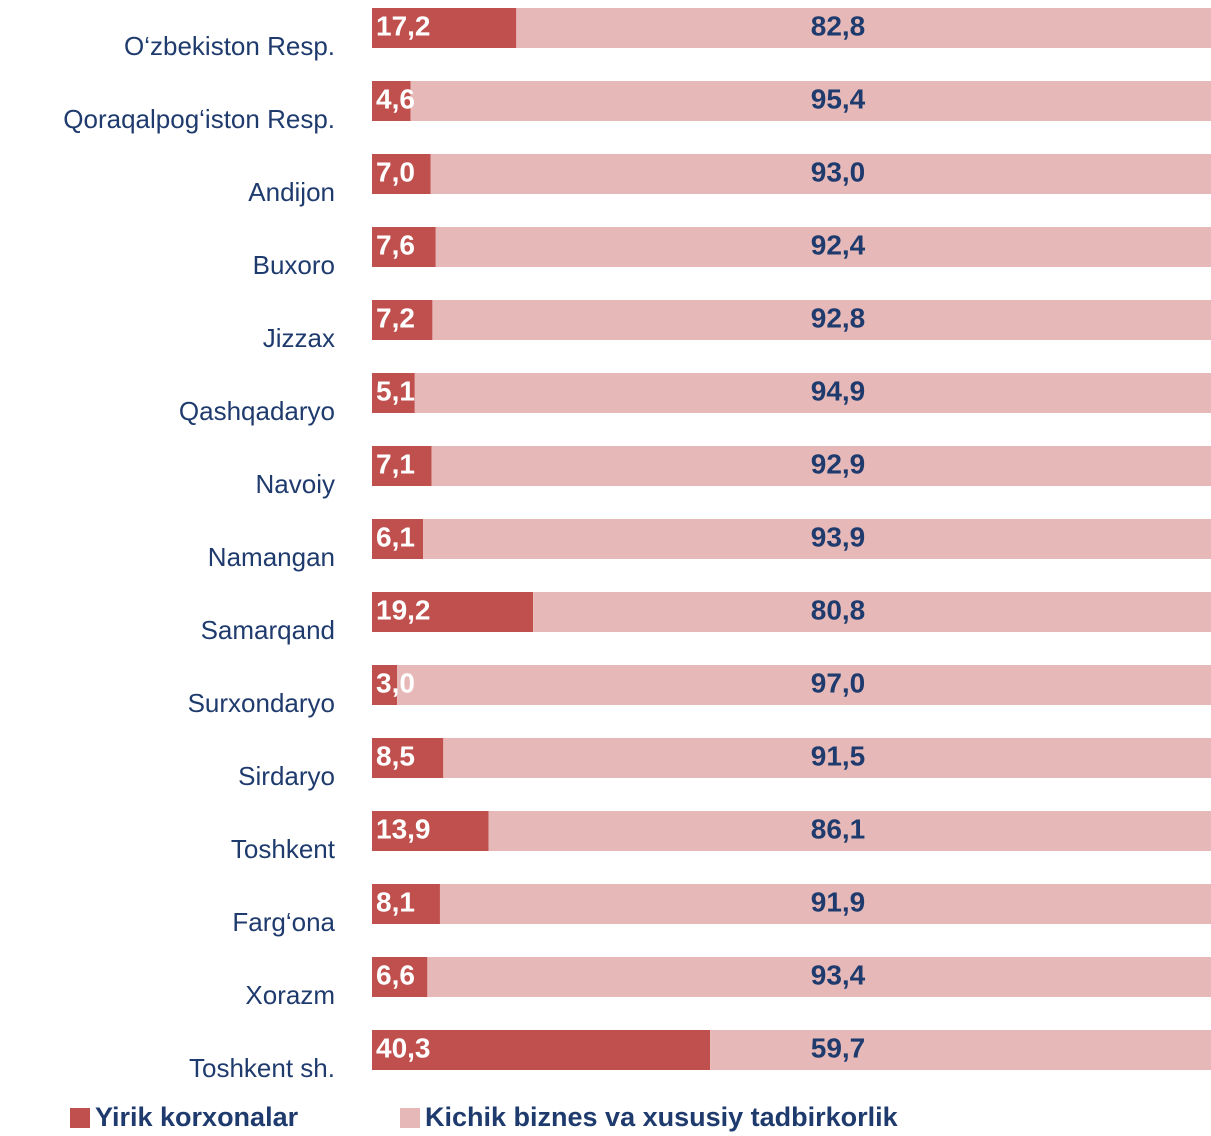  What do you see at coordinates (268, 630) in the screenshot?
I see `category-label: Samarqand` at bounding box center [268, 630].